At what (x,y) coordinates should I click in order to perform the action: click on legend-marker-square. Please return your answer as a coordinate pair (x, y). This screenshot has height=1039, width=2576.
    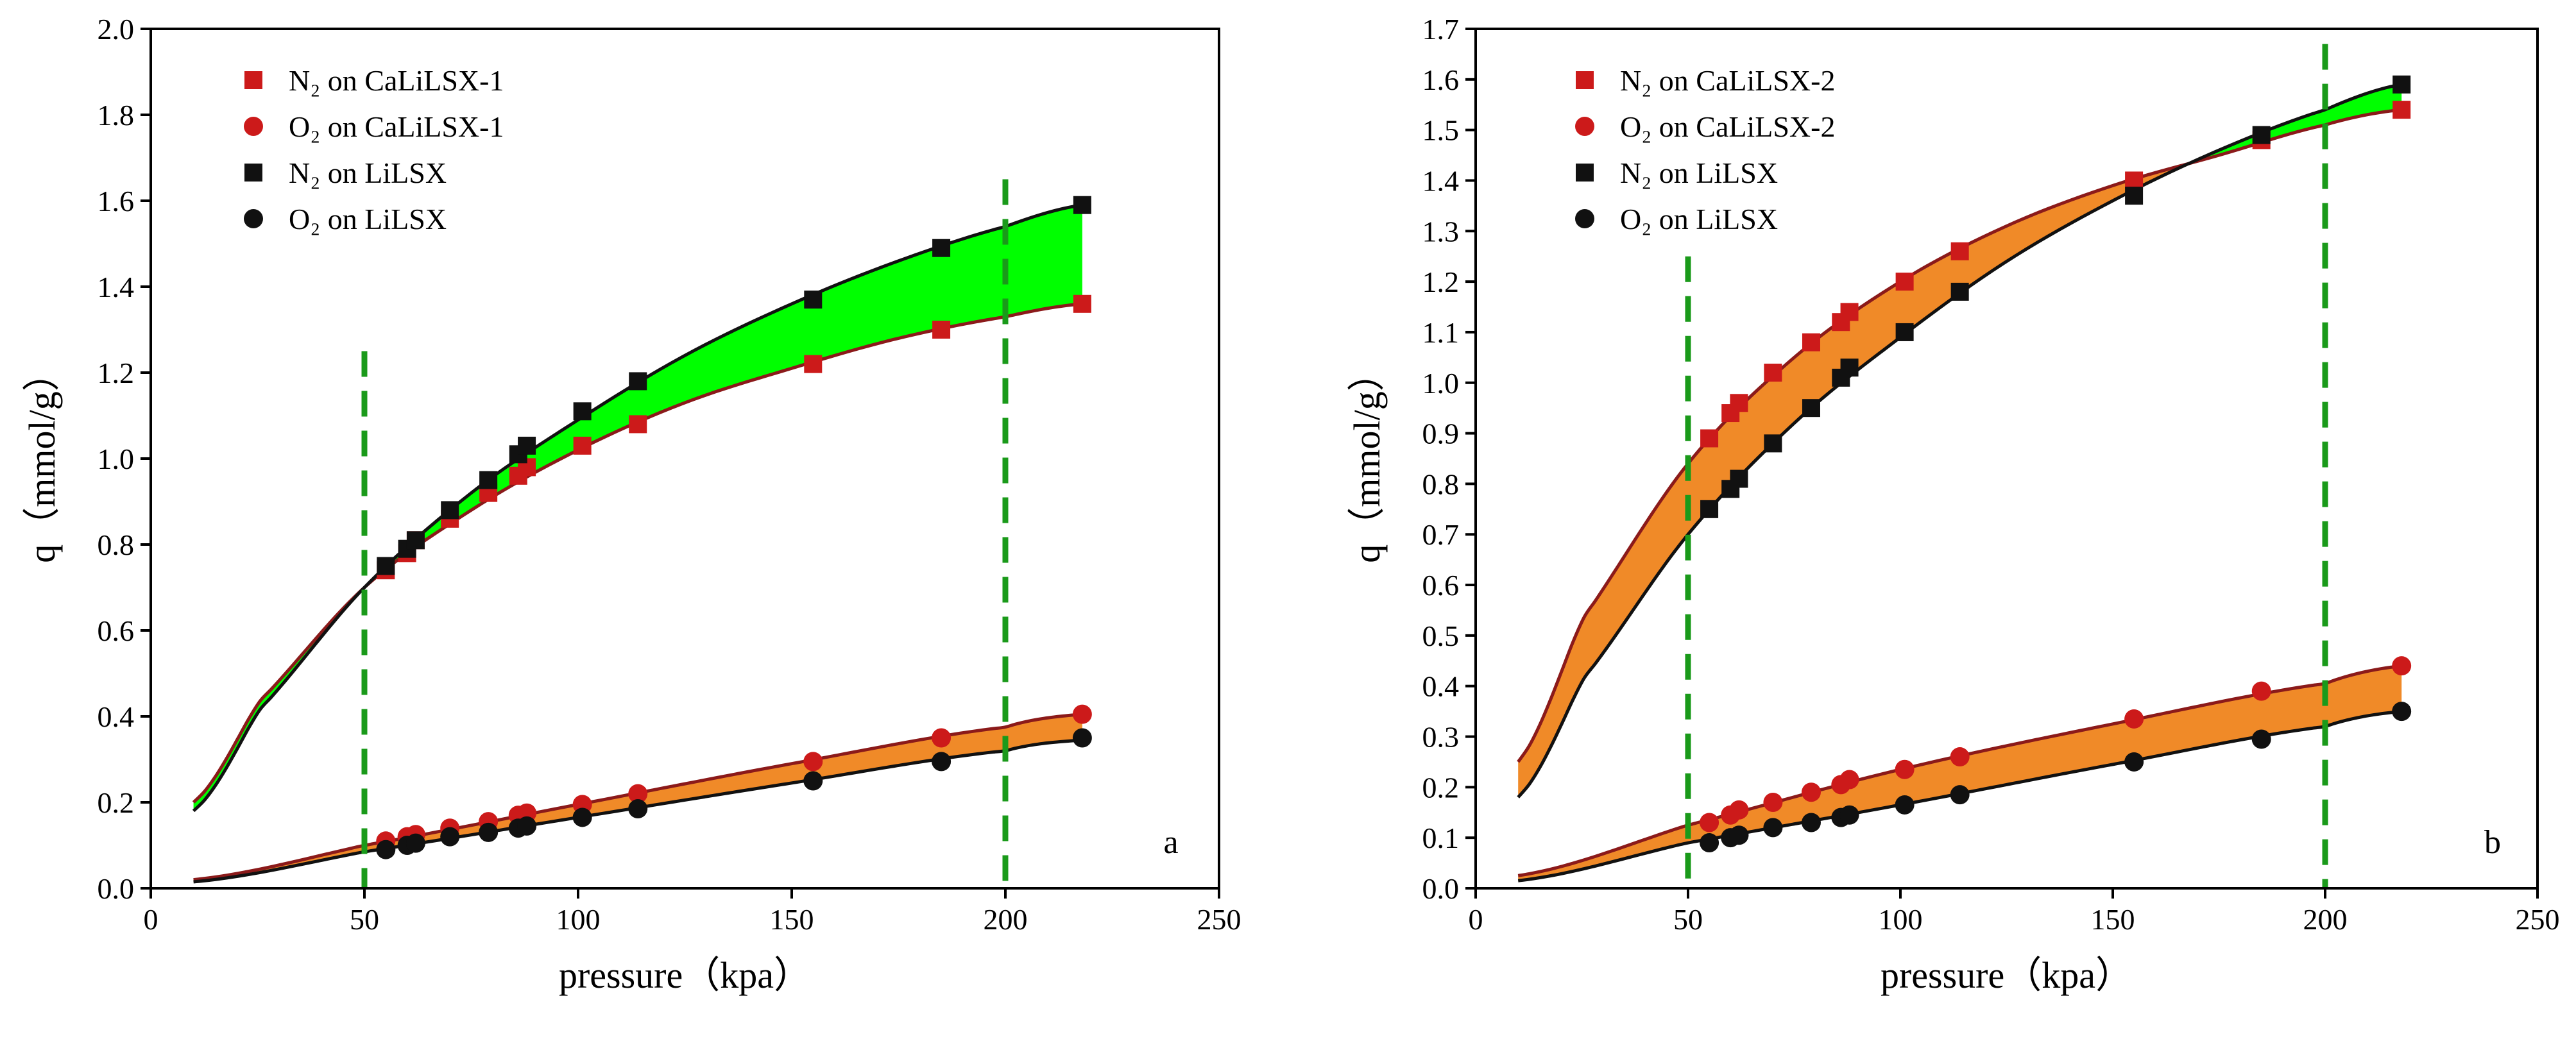
    Looking at the image, I should click on (1585, 173).